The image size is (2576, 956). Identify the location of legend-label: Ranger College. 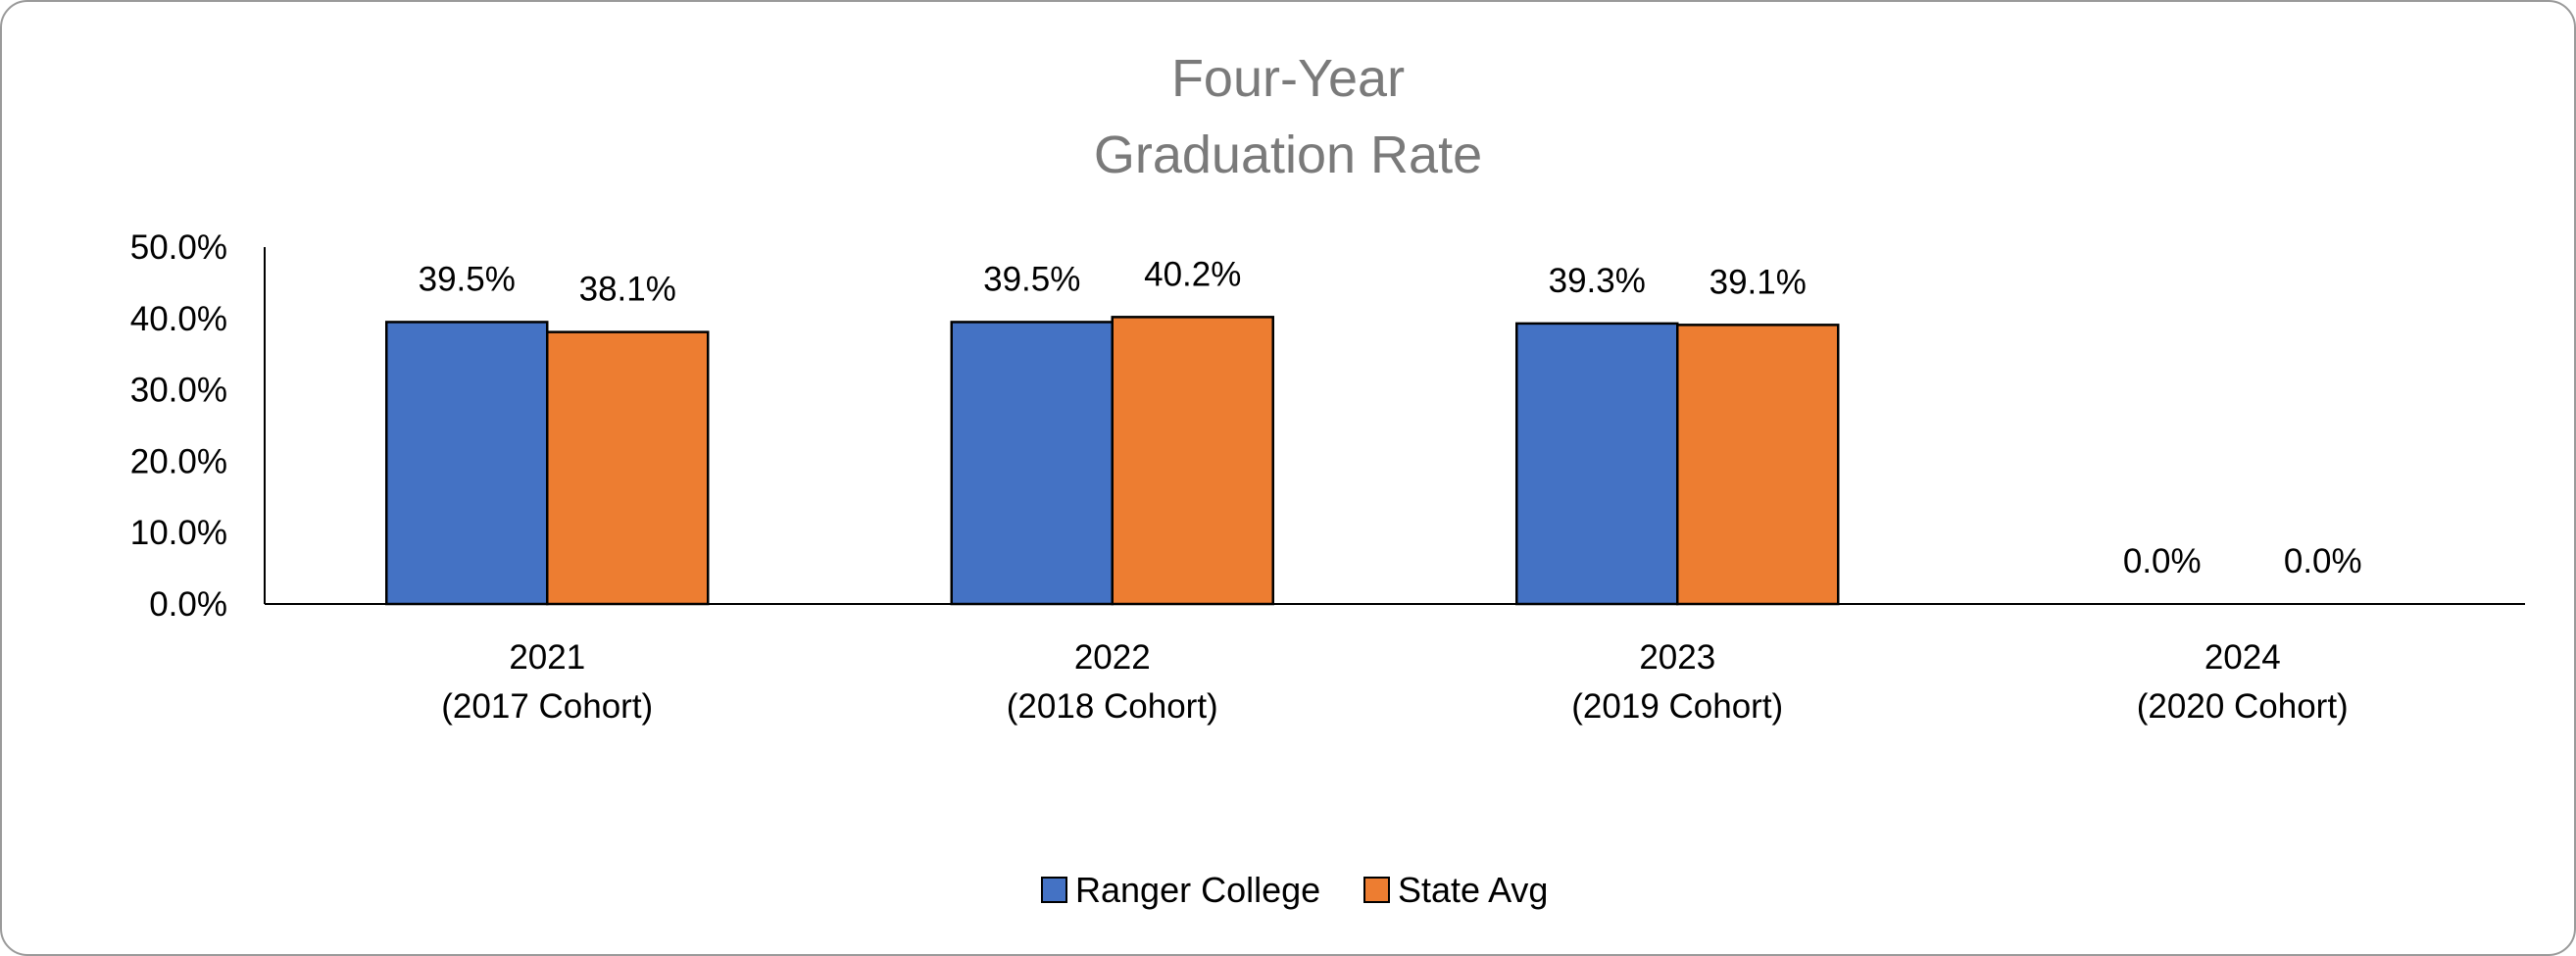
(1197, 890).